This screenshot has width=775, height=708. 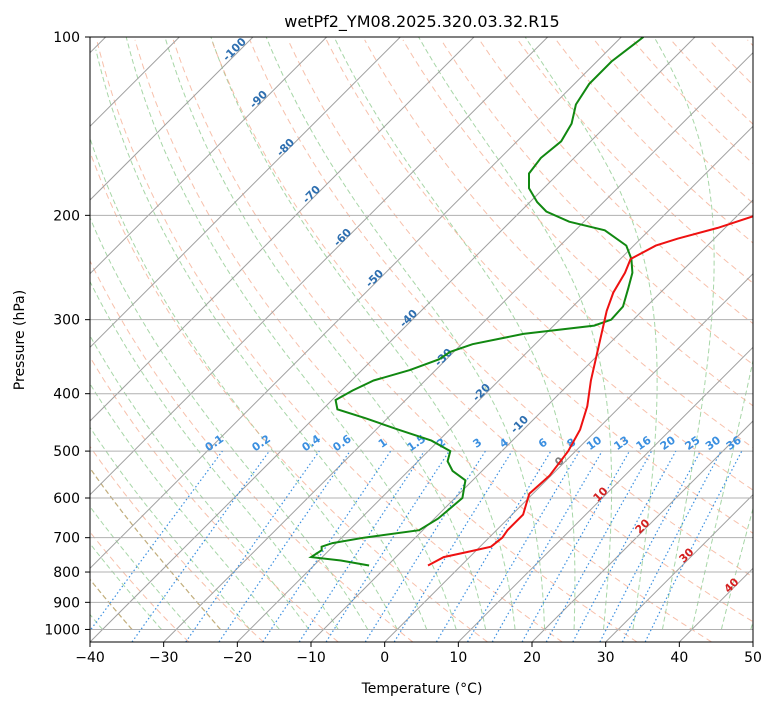 What do you see at coordinates (418, 654) in the screenshot?
I see `x-axis-ticks: −40 −30 −20 −10 0 10 20 30 40 50` at bounding box center [418, 654].